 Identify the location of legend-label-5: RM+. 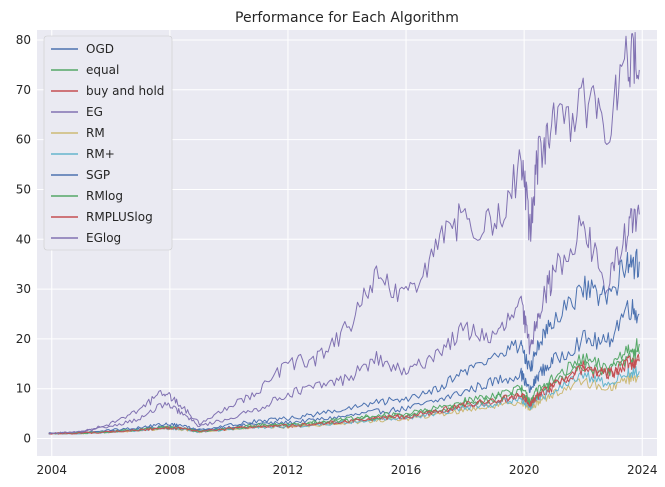
(100, 154).